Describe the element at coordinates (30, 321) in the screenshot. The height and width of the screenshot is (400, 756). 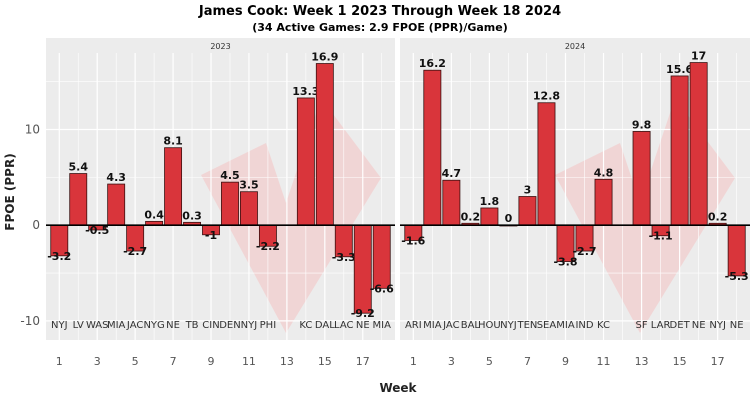
I see `y-tick-label: -10` at that location.